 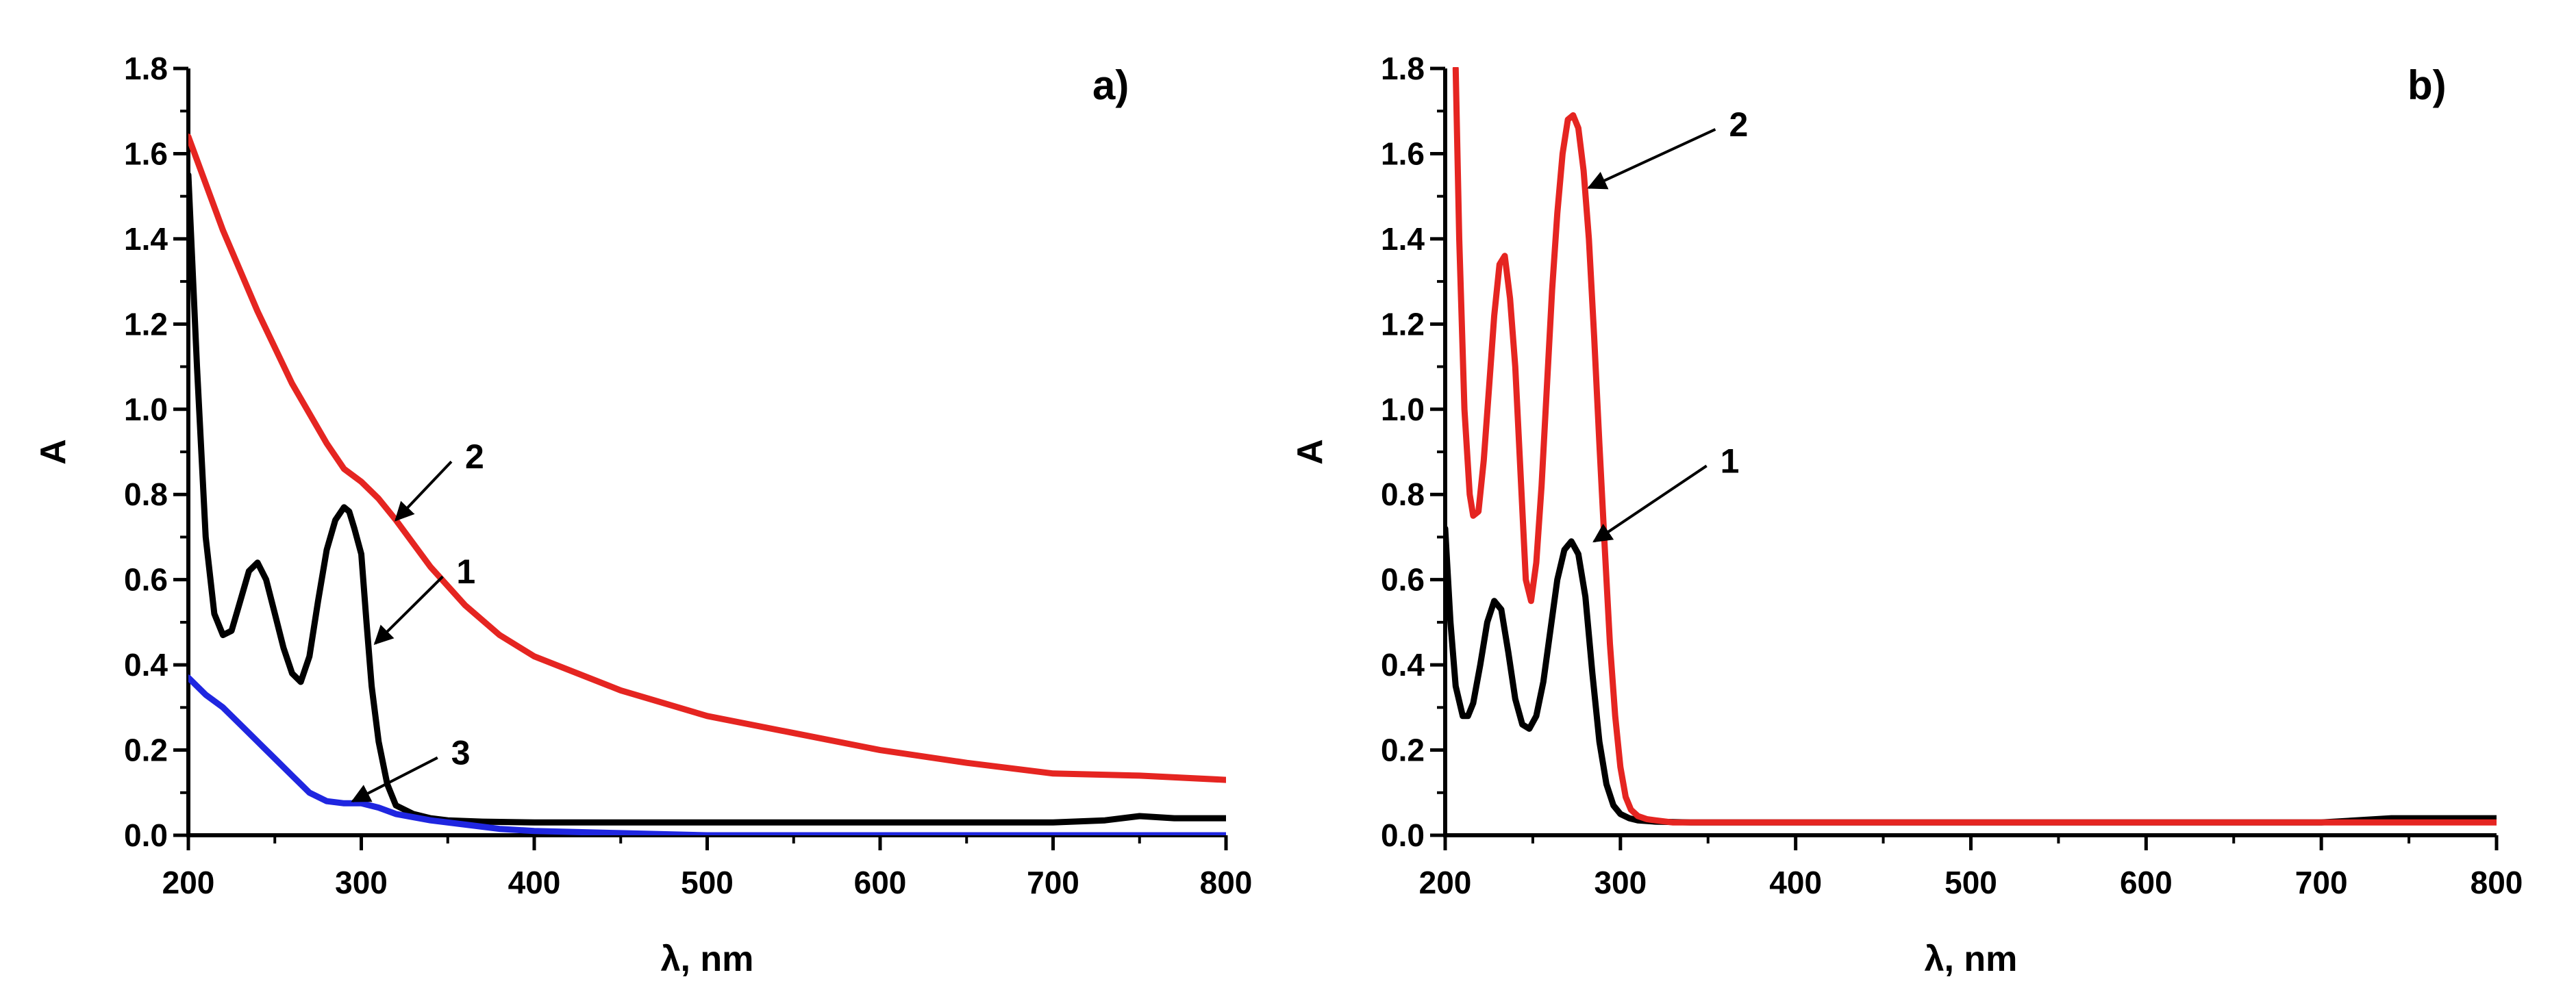 What do you see at coordinates (707, 959) in the screenshot?
I see `panel-a-x-axis-title: λ, nm` at bounding box center [707, 959].